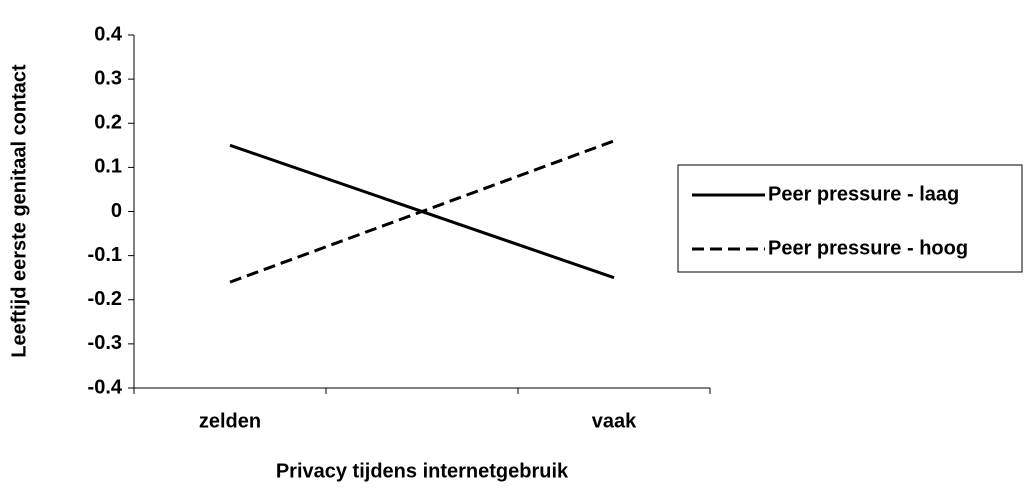 Image resolution: width=1024 pixels, height=492 pixels. I want to click on legend-label: Peer pressure - hoog, so click(868, 248).